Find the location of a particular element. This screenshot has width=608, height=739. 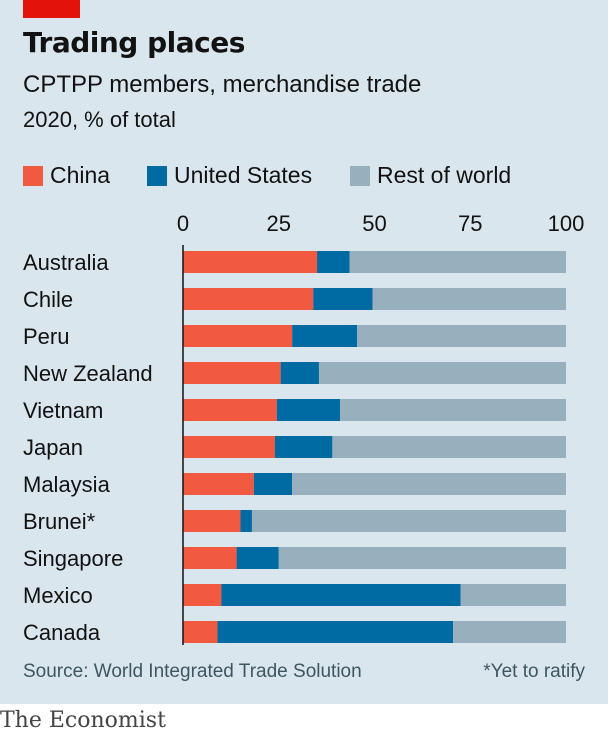

bar-brunei-united-states is located at coordinates (246, 521).